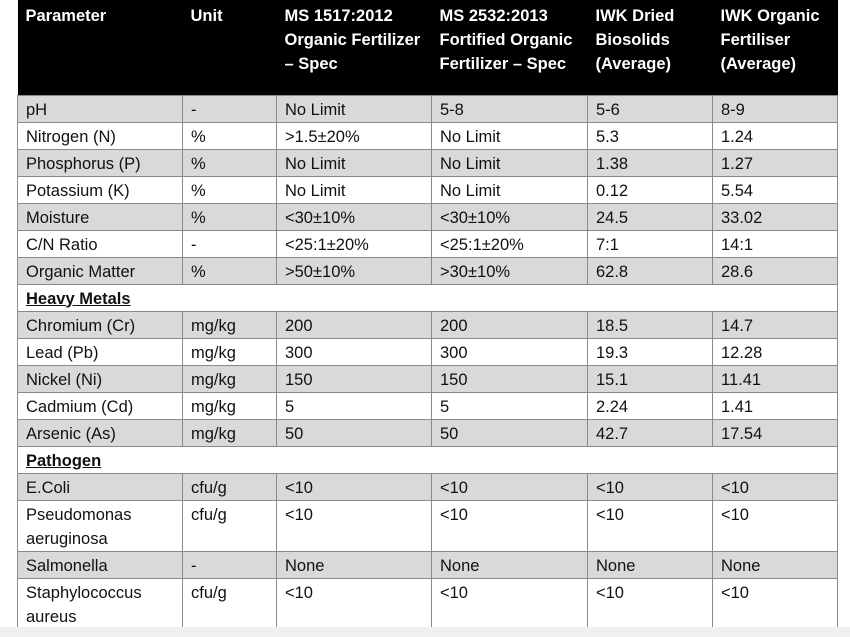  Describe the element at coordinates (650, 432) in the screenshot. I see `cell-iwk-dried-biosolids: 42.7` at that location.